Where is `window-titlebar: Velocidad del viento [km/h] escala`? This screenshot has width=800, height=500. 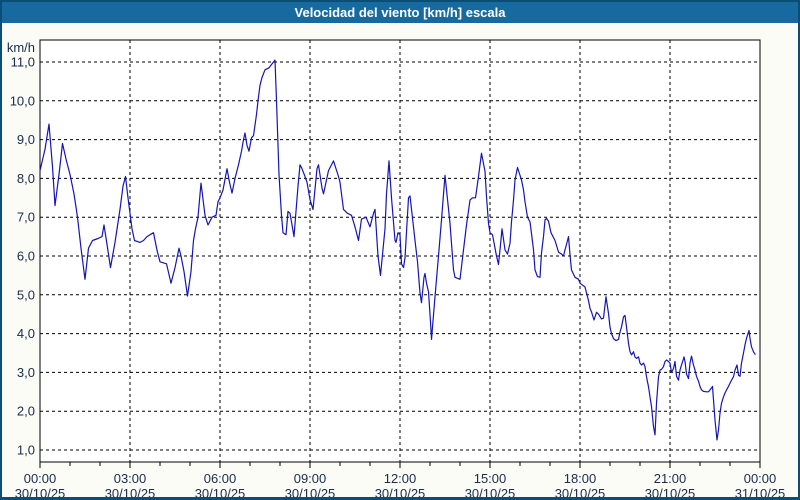 window-titlebar: Velocidad del viento [km/h] escala is located at coordinates (400, 12).